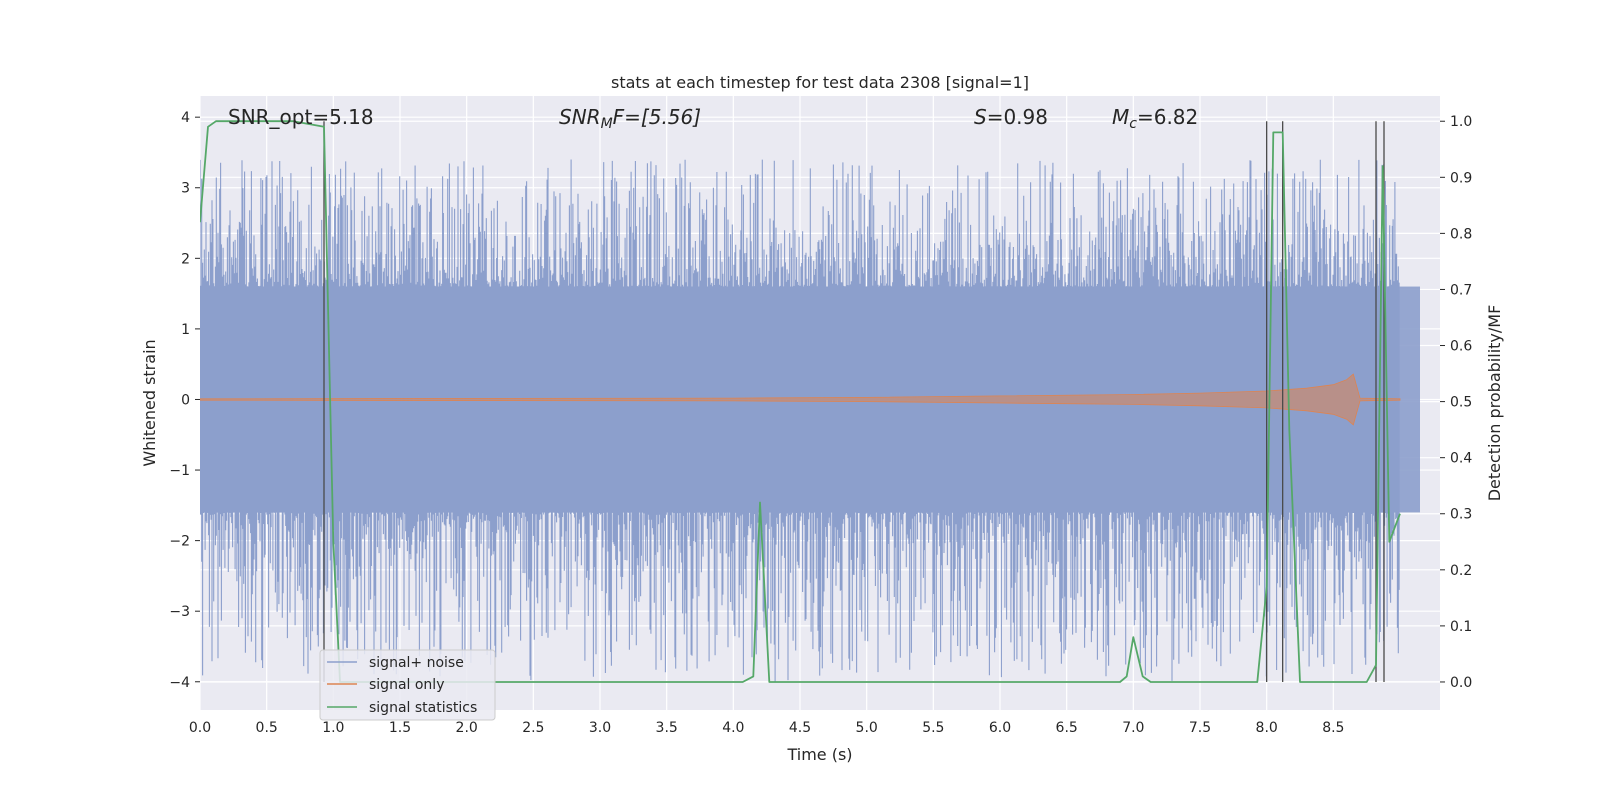 The width and height of the screenshot is (1600, 800). What do you see at coordinates (1017, 117) in the screenshot?
I see `s-rest: =0.98` at bounding box center [1017, 117].